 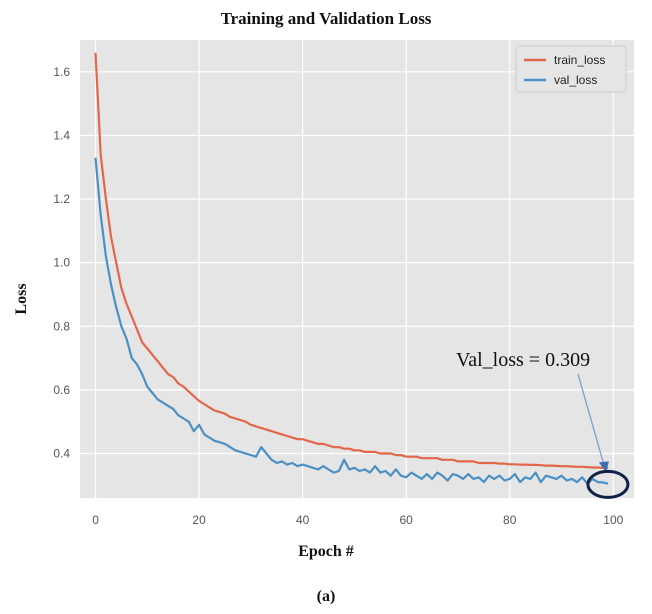 What do you see at coordinates (61, 263) in the screenshot?
I see `y-tick-label: 1.0` at bounding box center [61, 263].